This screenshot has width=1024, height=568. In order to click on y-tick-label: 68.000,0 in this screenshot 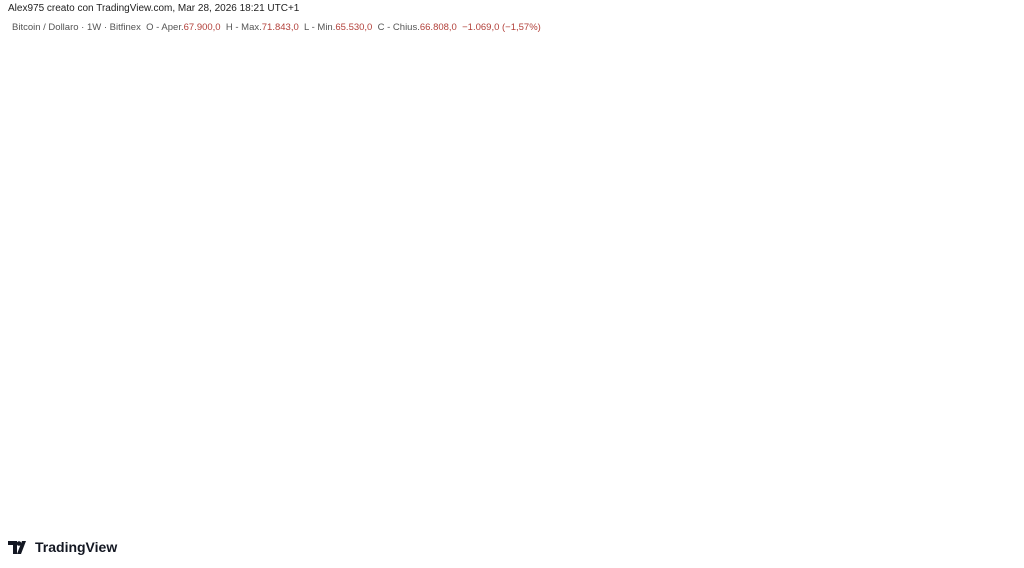, I will do `click(991, 404)`.